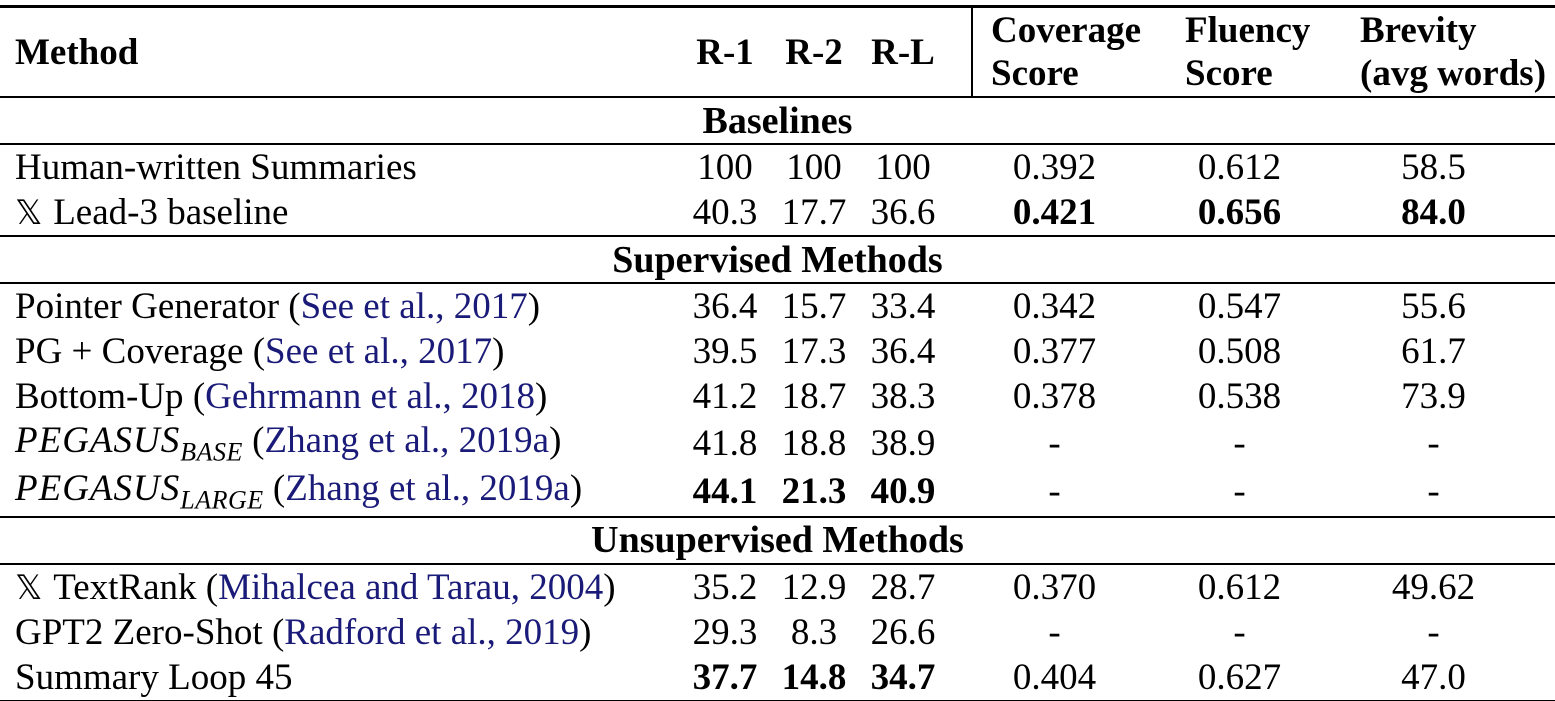 The height and width of the screenshot is (701, 1555). I want to click on value-cell: 55.6, so click(1433, 306).